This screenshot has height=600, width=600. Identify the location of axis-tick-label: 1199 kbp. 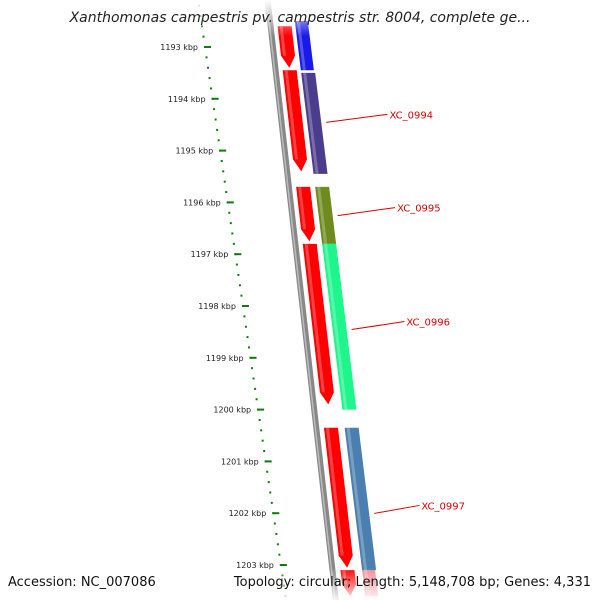
(225, 358).